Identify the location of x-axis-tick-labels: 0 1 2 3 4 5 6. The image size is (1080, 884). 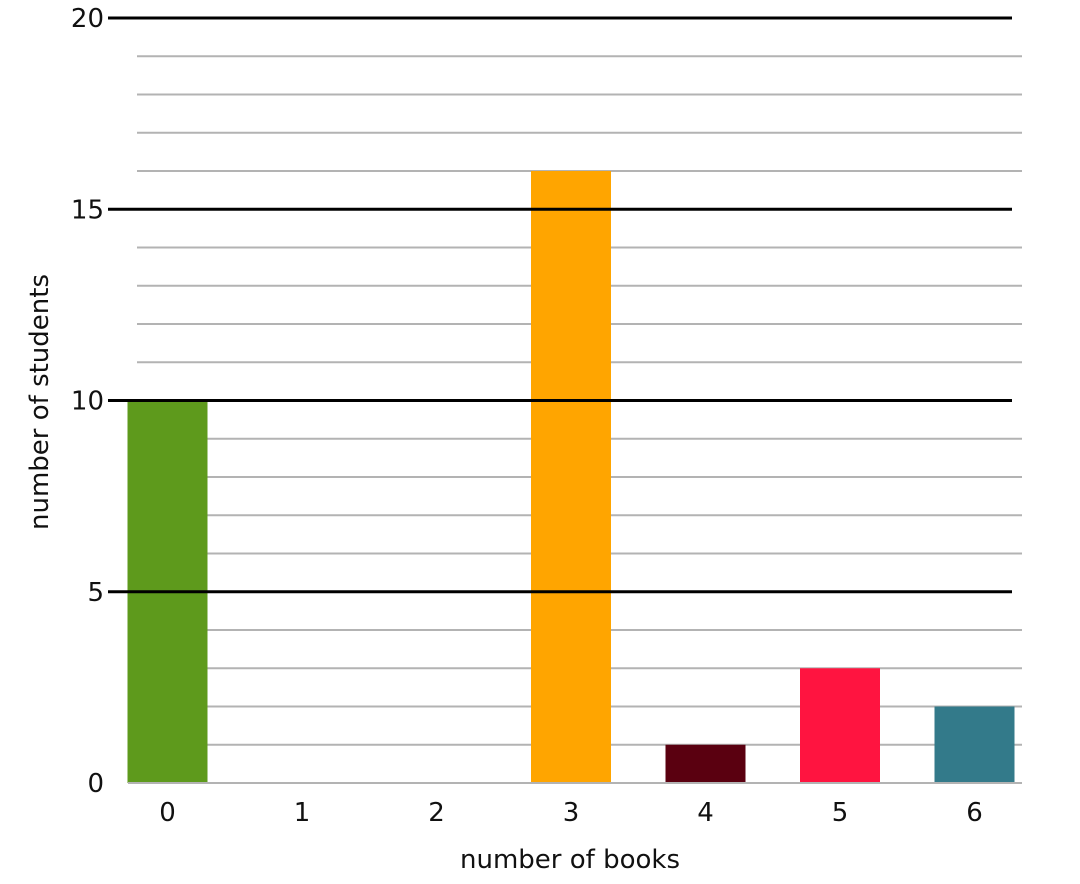
(571, 813).